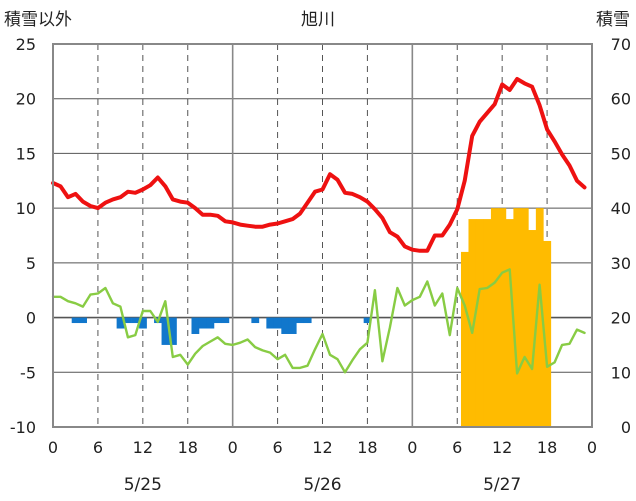 This screenshot has height=501, width=636. I want to click on date-label: 5/25, so click(143, 485).